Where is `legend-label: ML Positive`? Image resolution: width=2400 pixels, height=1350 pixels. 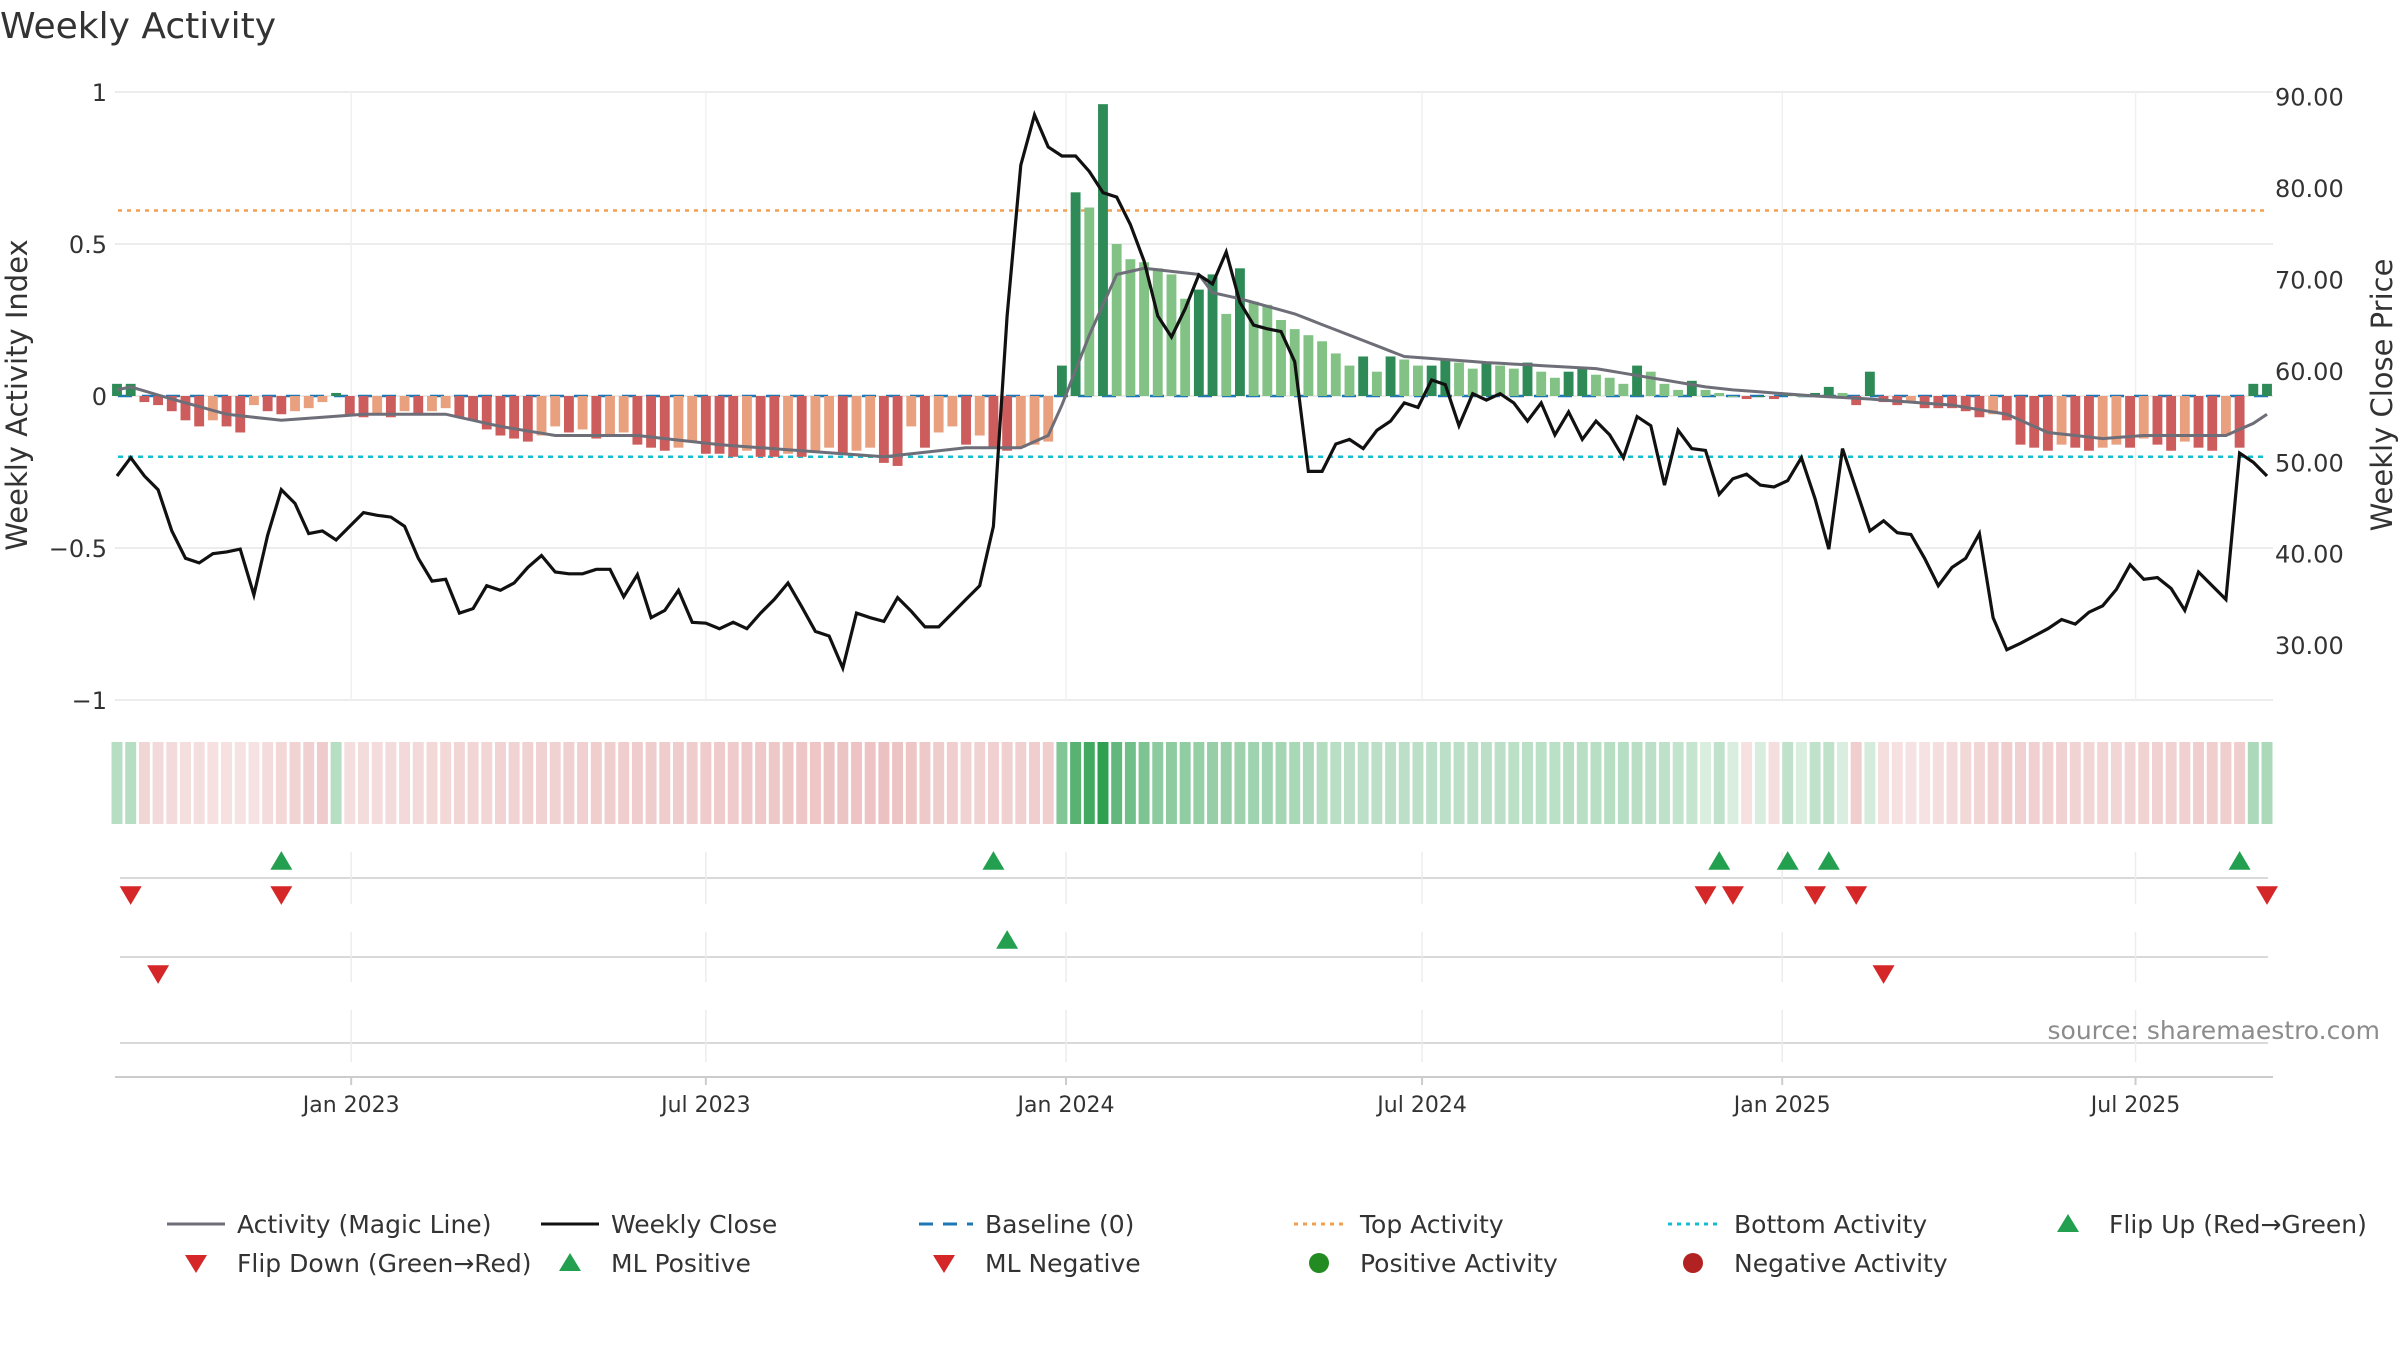
legend-label: ML Positive is located at coordinates (681, 1263).